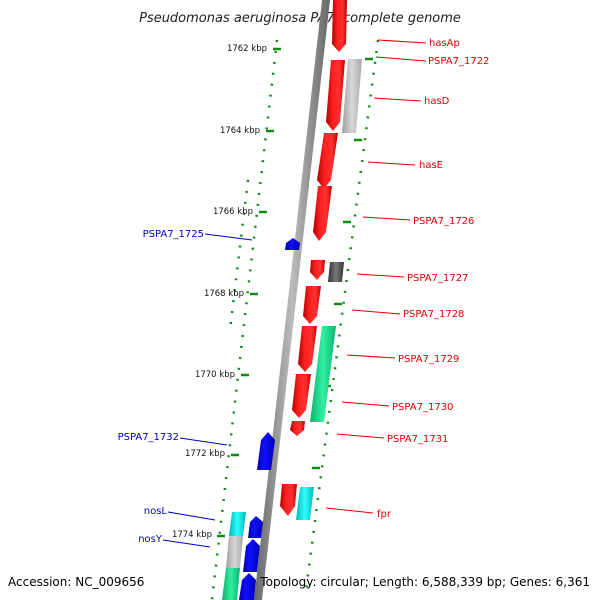  Describe the element at coordinates (422, 407) in the screenshot. I see `gene-label: PSPA7_1730` at that location.